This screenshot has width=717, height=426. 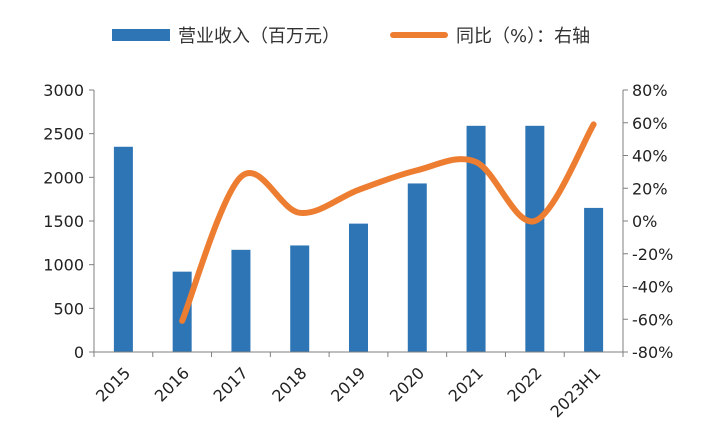 I want to click on right-tick-label: -20%, so click(x=652, y=254).